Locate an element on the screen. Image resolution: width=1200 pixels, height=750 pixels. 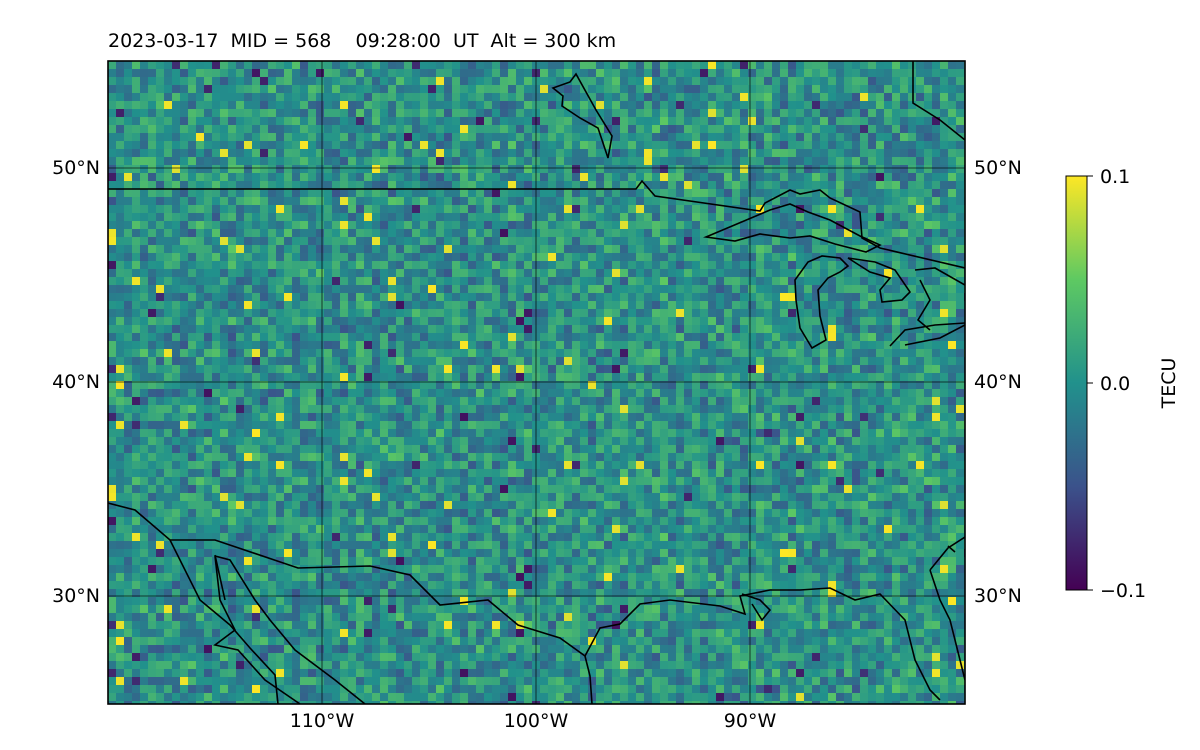
lat-label-30-left: 30°N is located at coordinates (76, 596).